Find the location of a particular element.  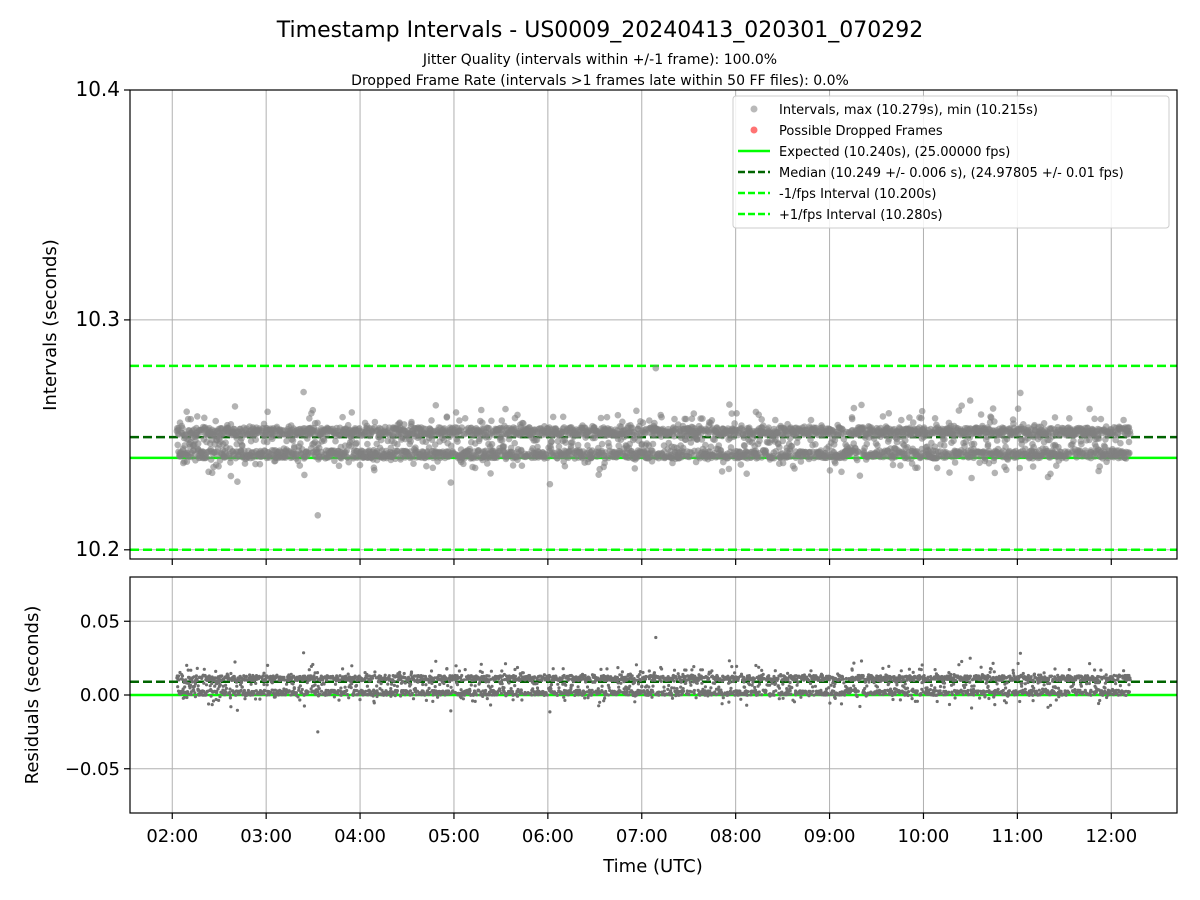

intervals-points is located at coordinates (653, 441).